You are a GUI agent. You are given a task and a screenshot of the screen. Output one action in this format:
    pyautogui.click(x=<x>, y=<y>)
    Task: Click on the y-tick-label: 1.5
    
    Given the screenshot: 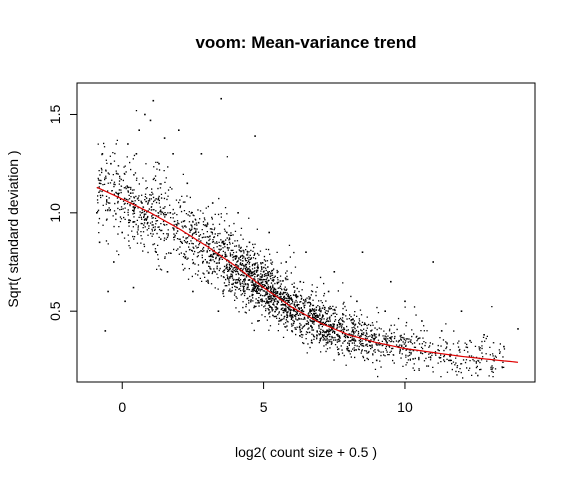 What is the action you would take?
    pyautogui.click(x=55, y=115)
    